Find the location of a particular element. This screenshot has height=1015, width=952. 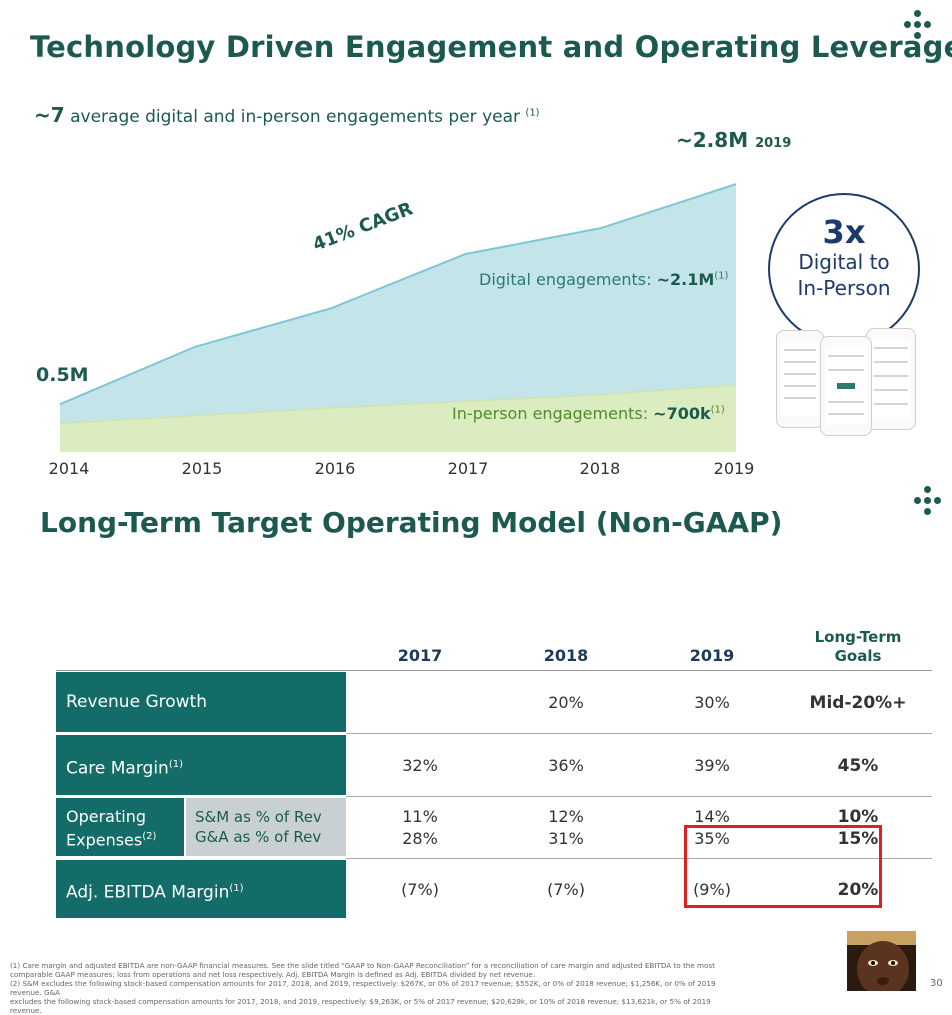

sm-2019: 14% is located at coordinates (712, 816).